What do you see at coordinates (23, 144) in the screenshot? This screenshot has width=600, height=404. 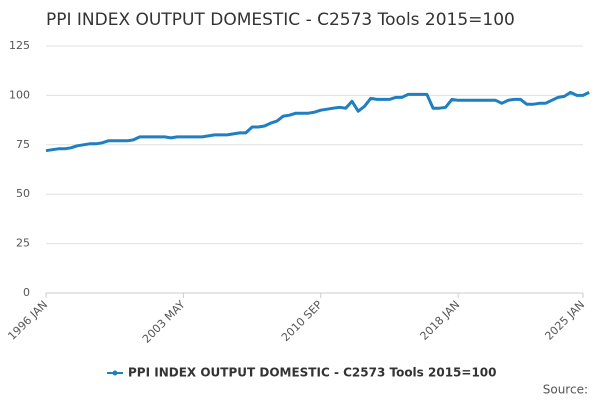 I see `y-tick-label: 75` at bounding box center [23, 144].